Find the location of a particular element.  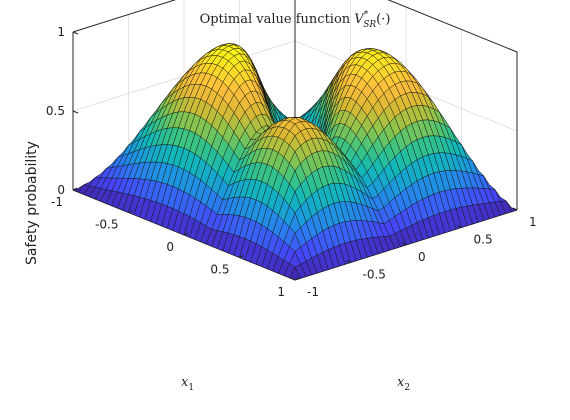

x2-tick-label: -0.5 is located at coordinates (374, 275).